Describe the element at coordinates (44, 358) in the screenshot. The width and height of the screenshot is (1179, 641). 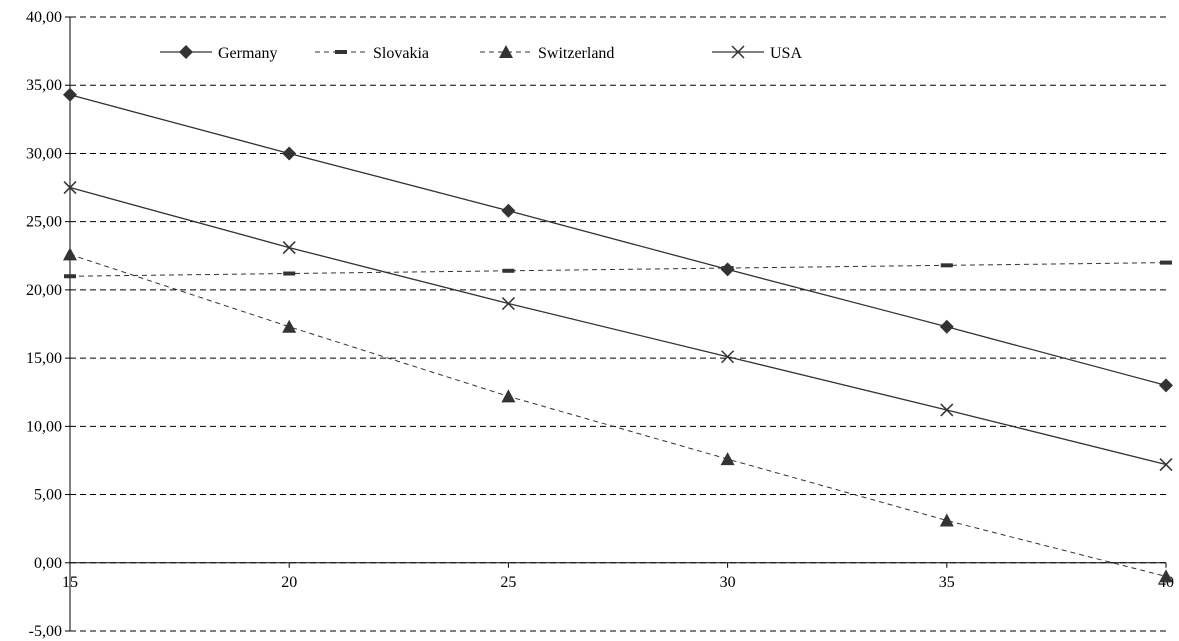
I see `y-tick-label: 15,00` at that location.